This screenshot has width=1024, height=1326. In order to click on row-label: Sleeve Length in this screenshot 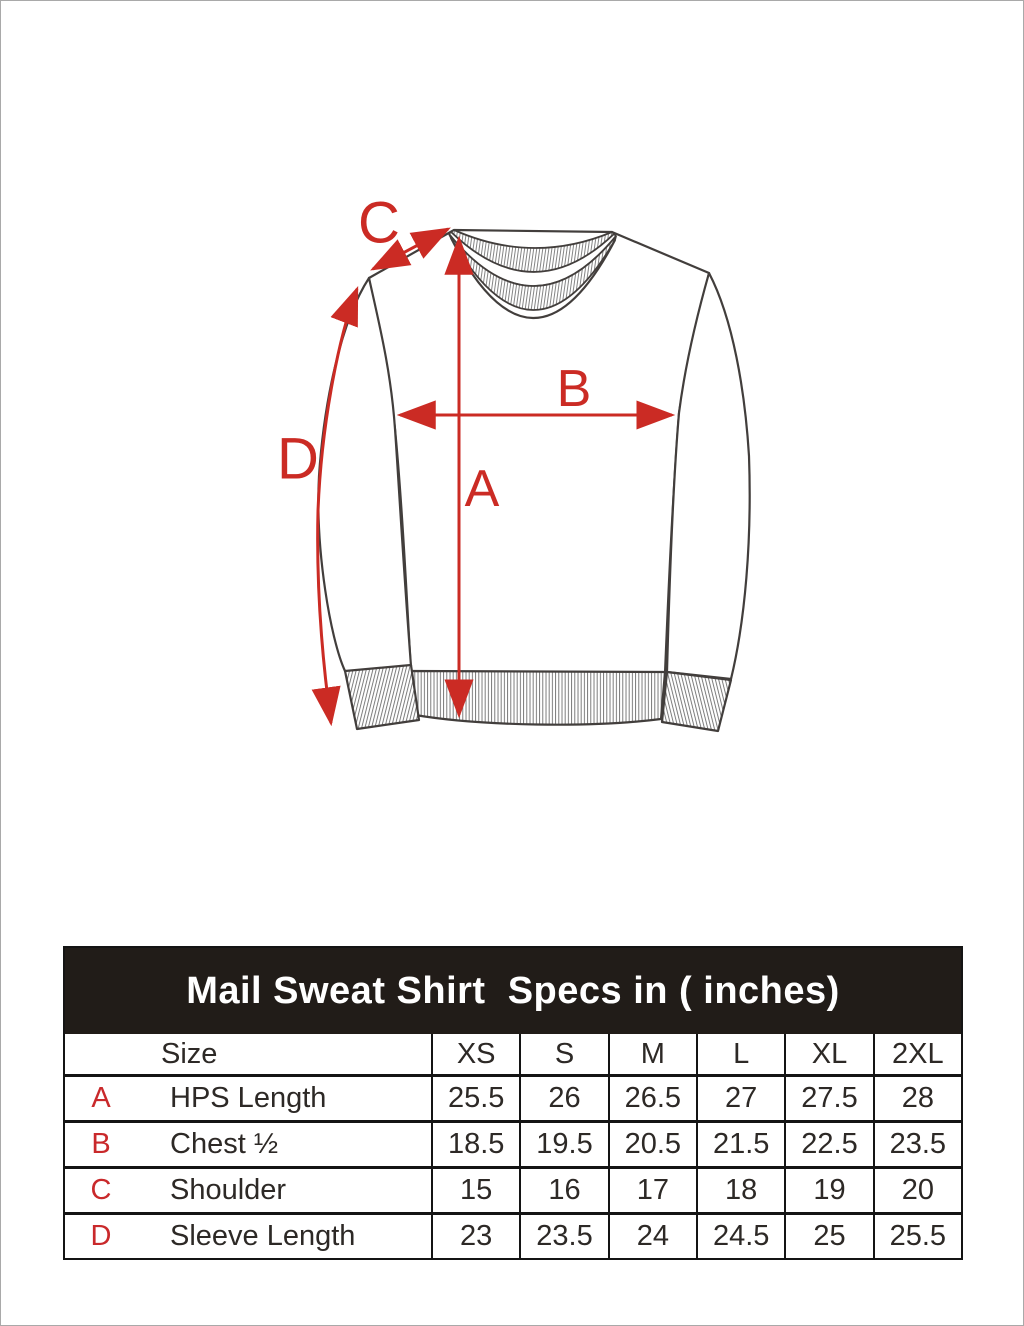, I will do `click(263, 1236)`.